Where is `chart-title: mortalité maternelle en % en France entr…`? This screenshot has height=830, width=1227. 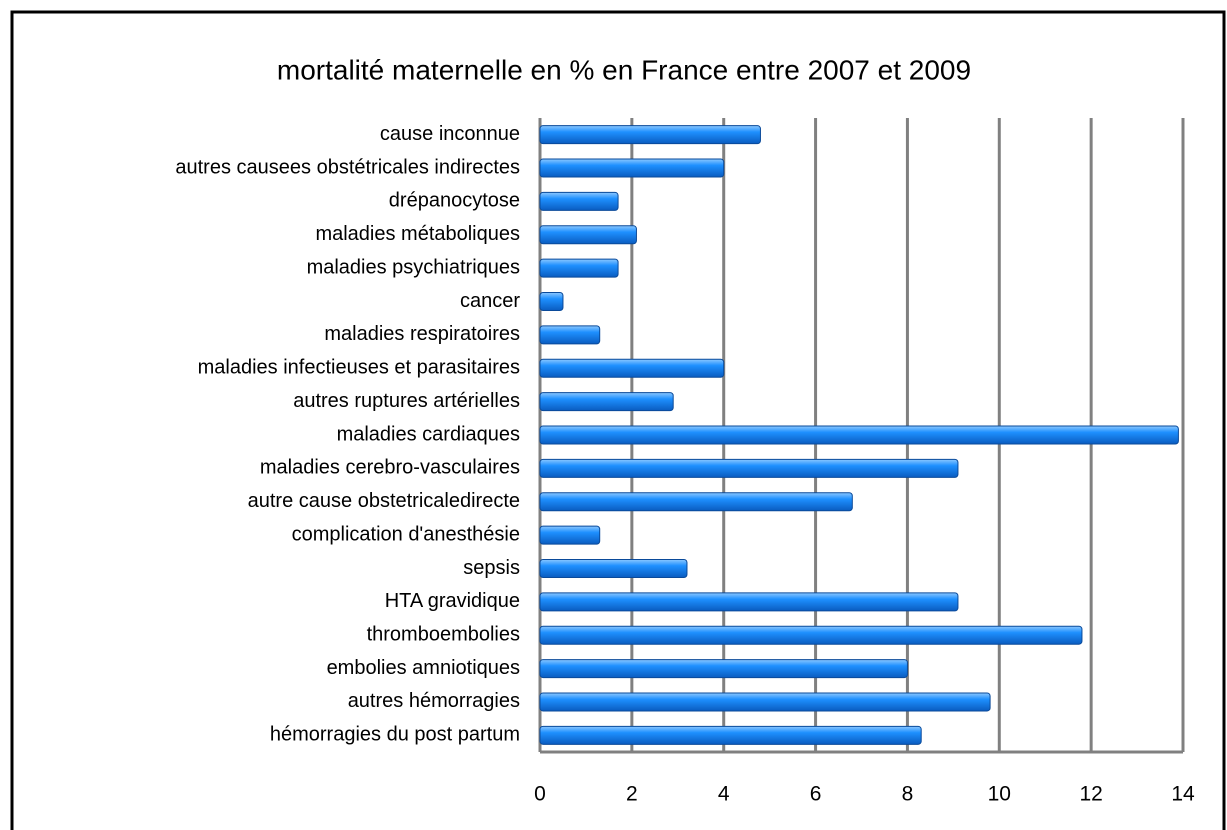
chart-title: mortalité maternelle en % en France entr… is located at coordinates (624, 69).